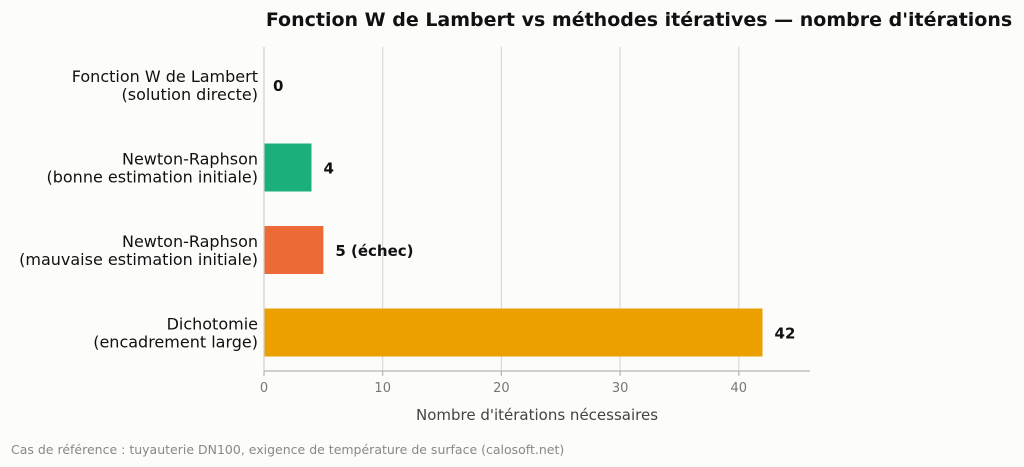 Image resolution: width=1024 pixels, height=467 pixels. What do you see at coordinates (264, 388) in the screenshot?
I see `x-tick-label-0: 0` at bounding box center [264, 388].